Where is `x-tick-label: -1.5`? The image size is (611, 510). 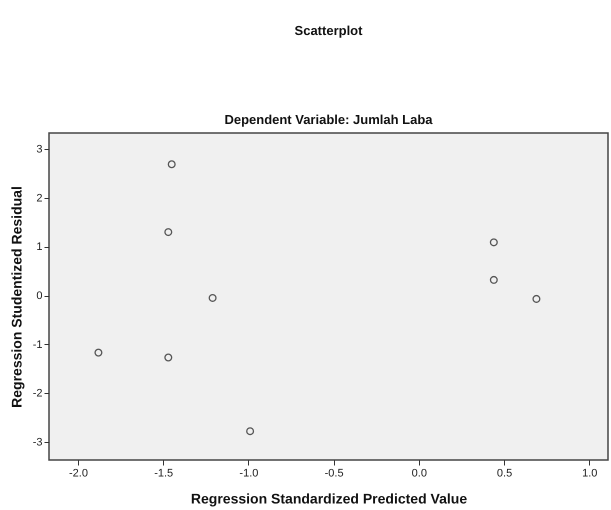
x-tick-label: -1.5 is located at coordinates (164, 474).